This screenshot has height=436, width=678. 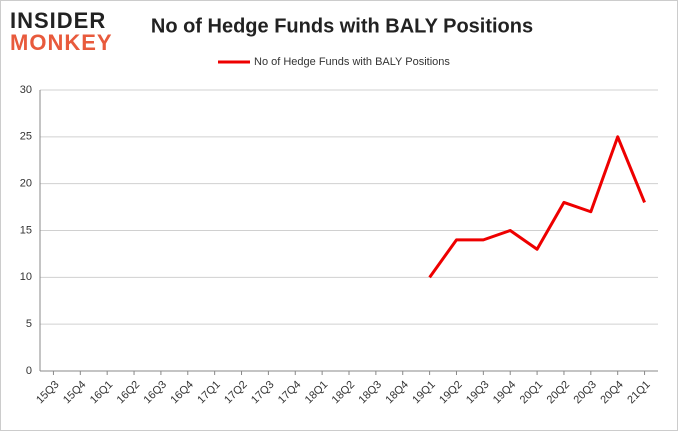 What do you see at coordinates (352, 62) in the screenshot?
I see `legend-label: No of Hedge Funds with BALY Positions` at bounding box center [352, 62].